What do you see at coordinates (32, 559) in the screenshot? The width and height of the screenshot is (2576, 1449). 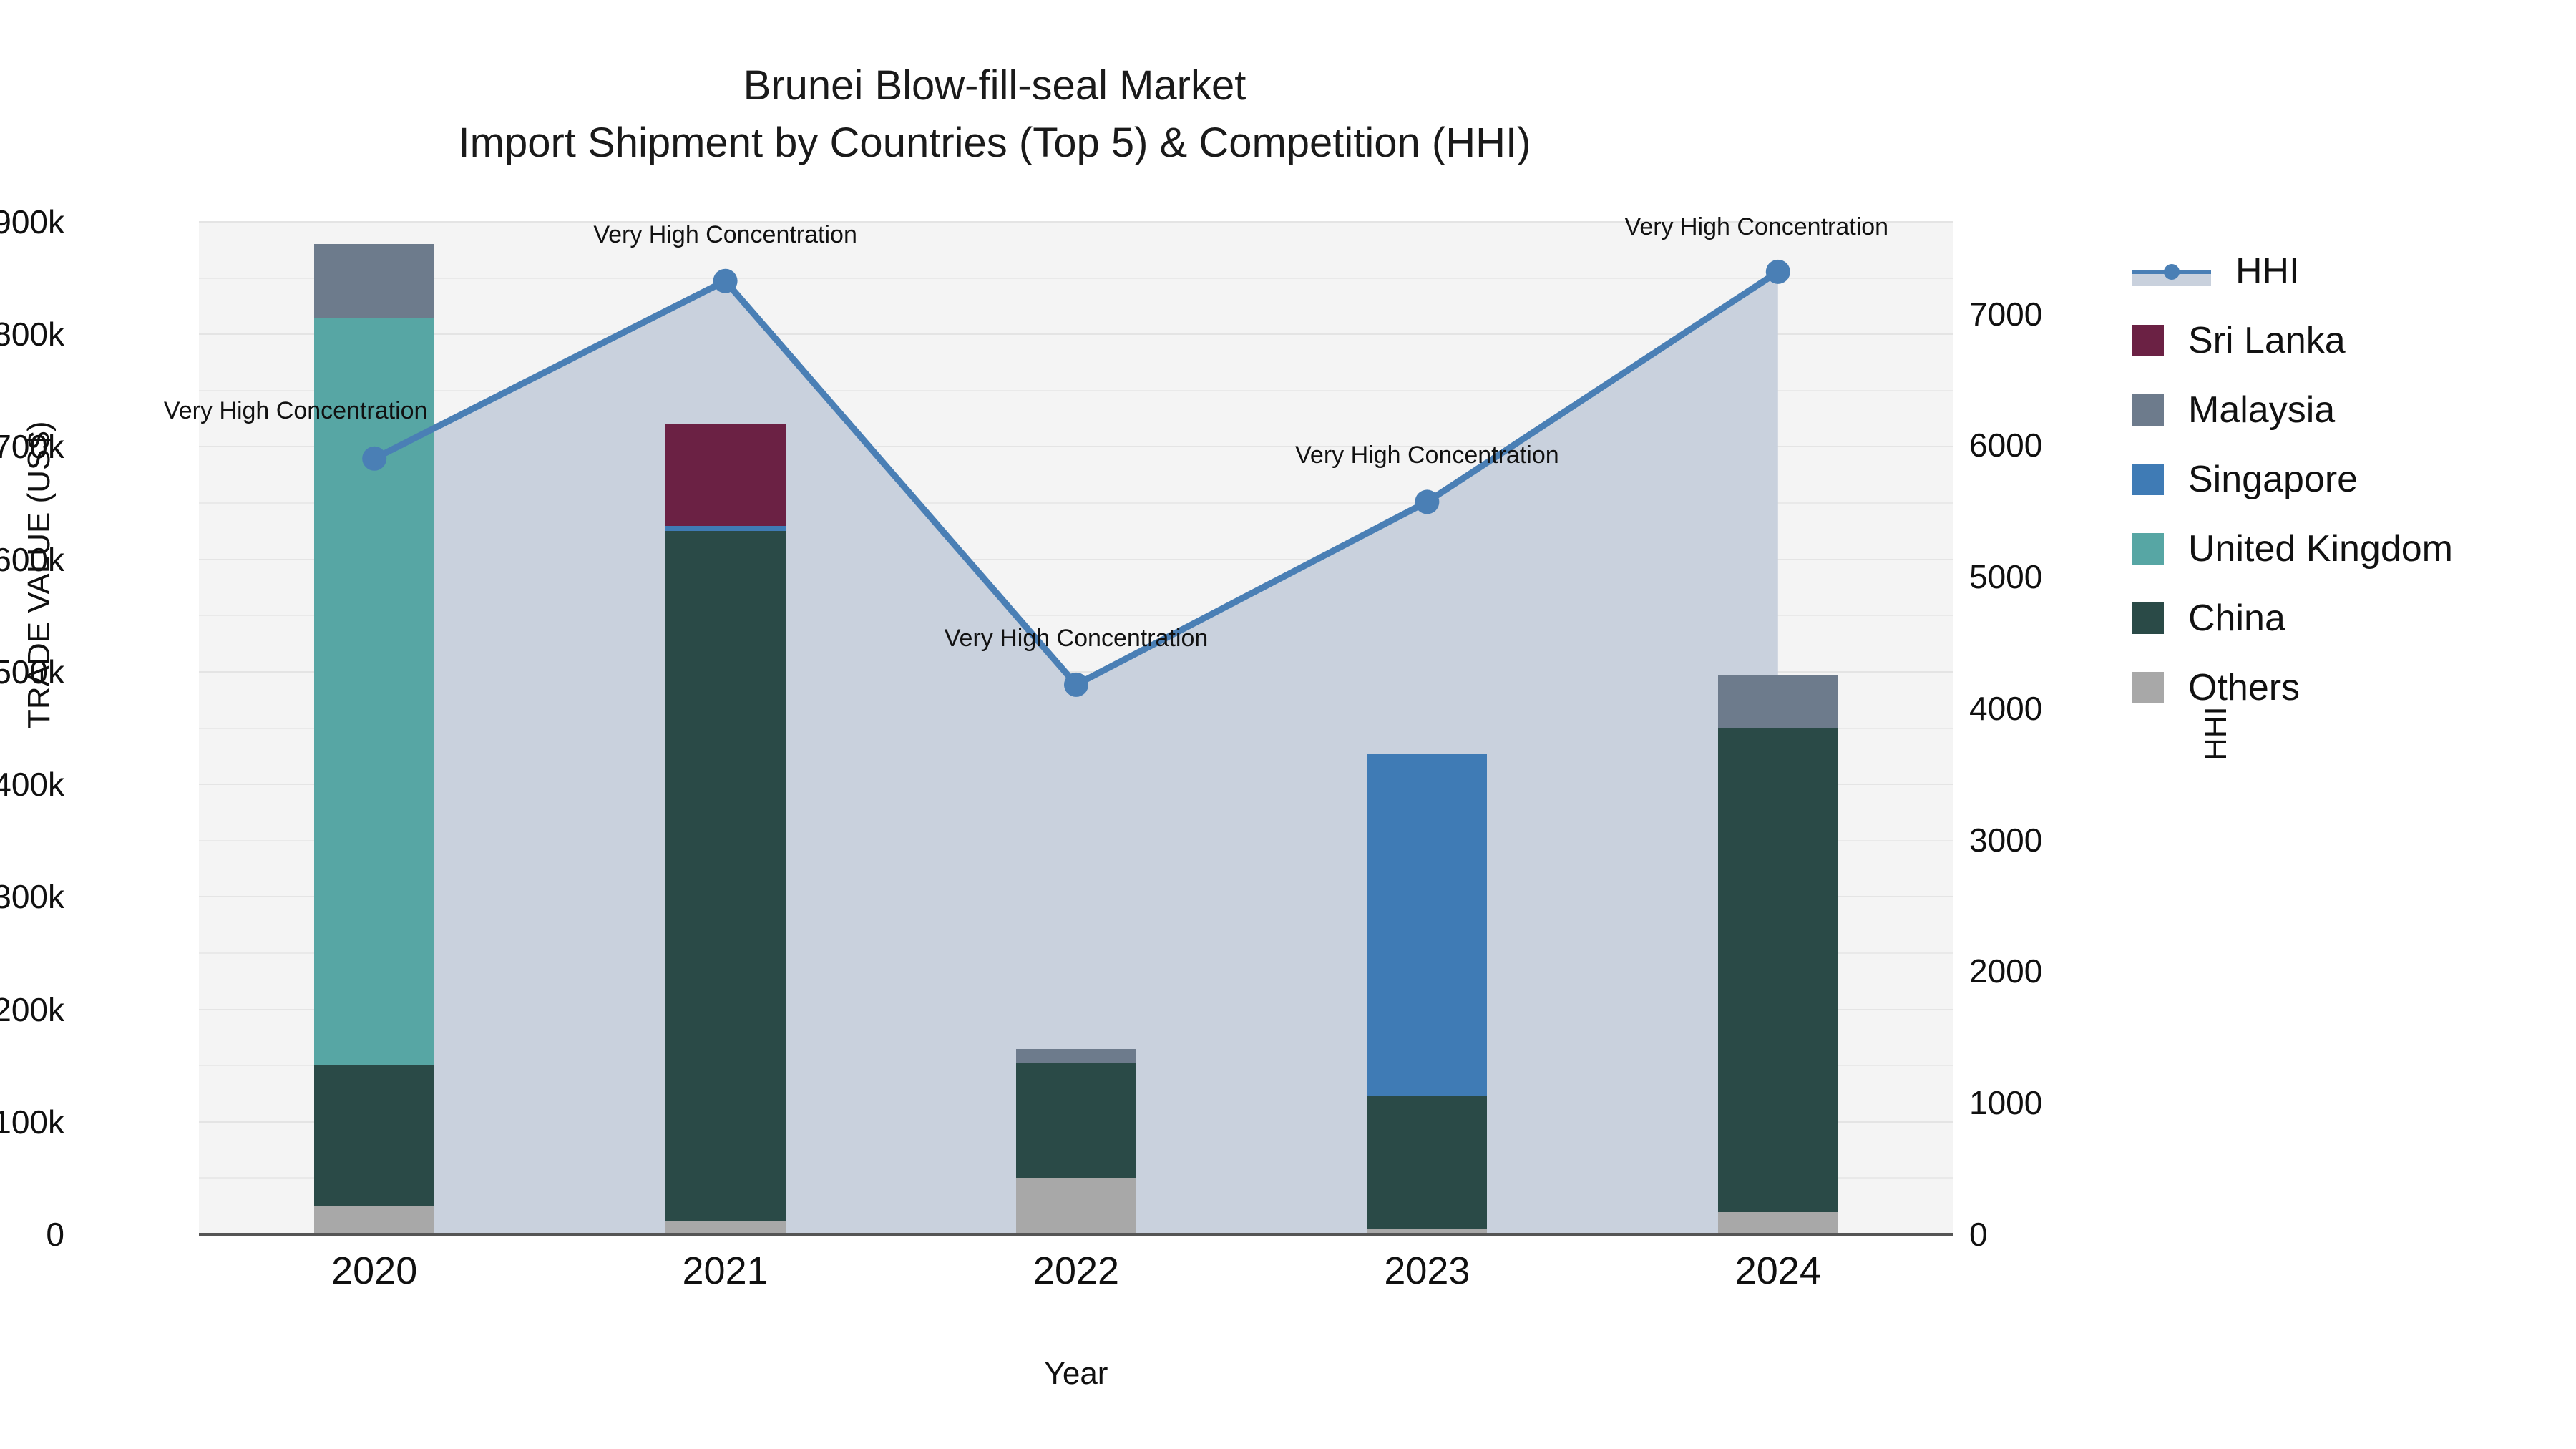 I see `y-left-tick-600k: 600k` at bounding box center [32, 559].